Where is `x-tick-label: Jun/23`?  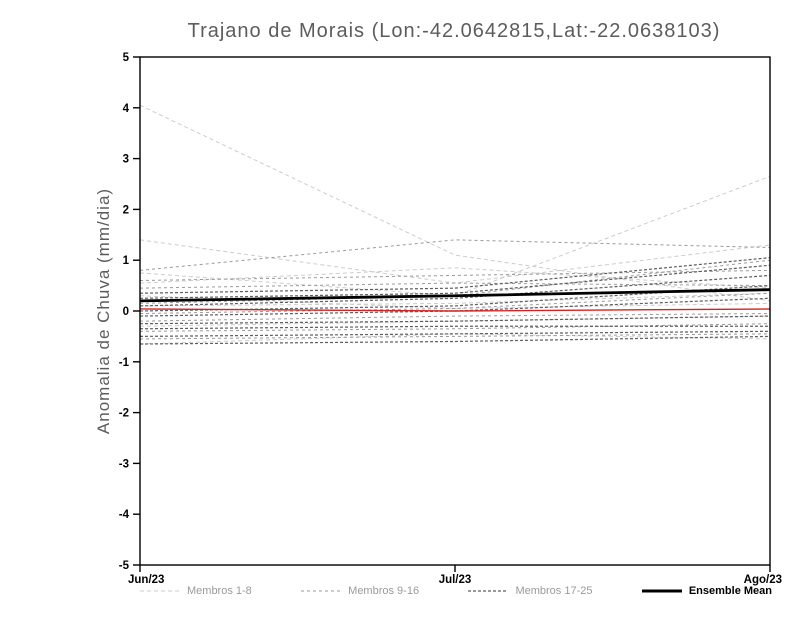 x-tick-label: Jun/23 is located at coordinates (146, 580).